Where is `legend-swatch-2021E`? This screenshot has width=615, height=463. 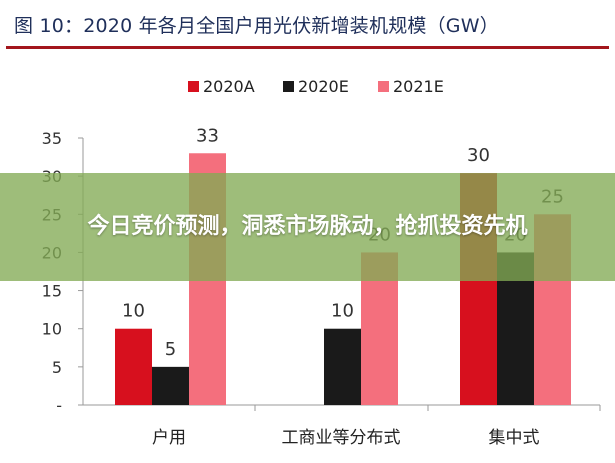
legend-swatch-2021E is located at coordinates (383, 86).